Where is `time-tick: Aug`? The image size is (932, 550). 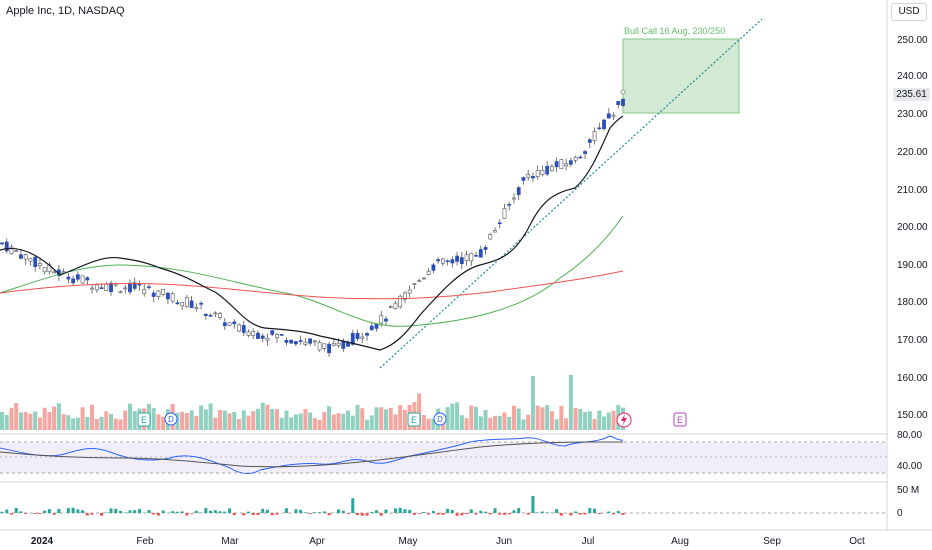 time-tick: Aug is located at coordinates (680, 541).